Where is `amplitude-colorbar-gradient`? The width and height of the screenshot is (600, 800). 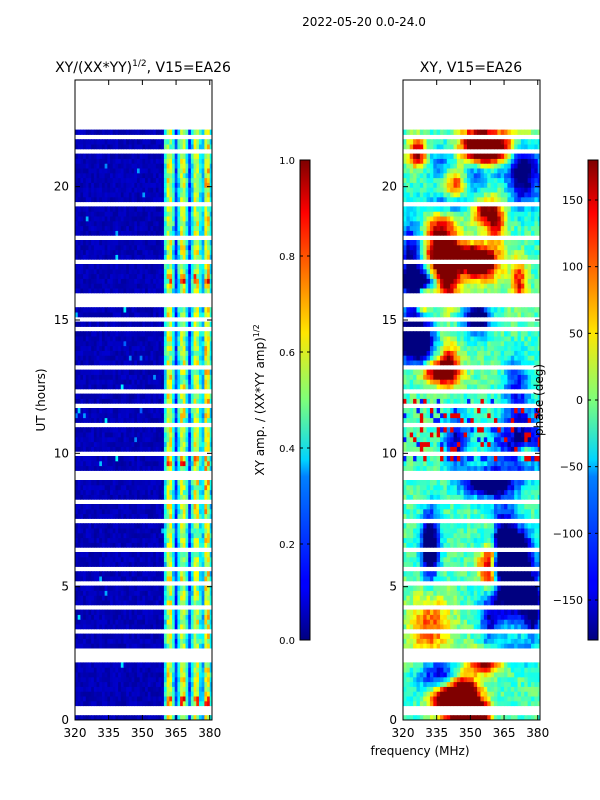 amplitude-colorbar-gradient is located at coordinates (305, 400).